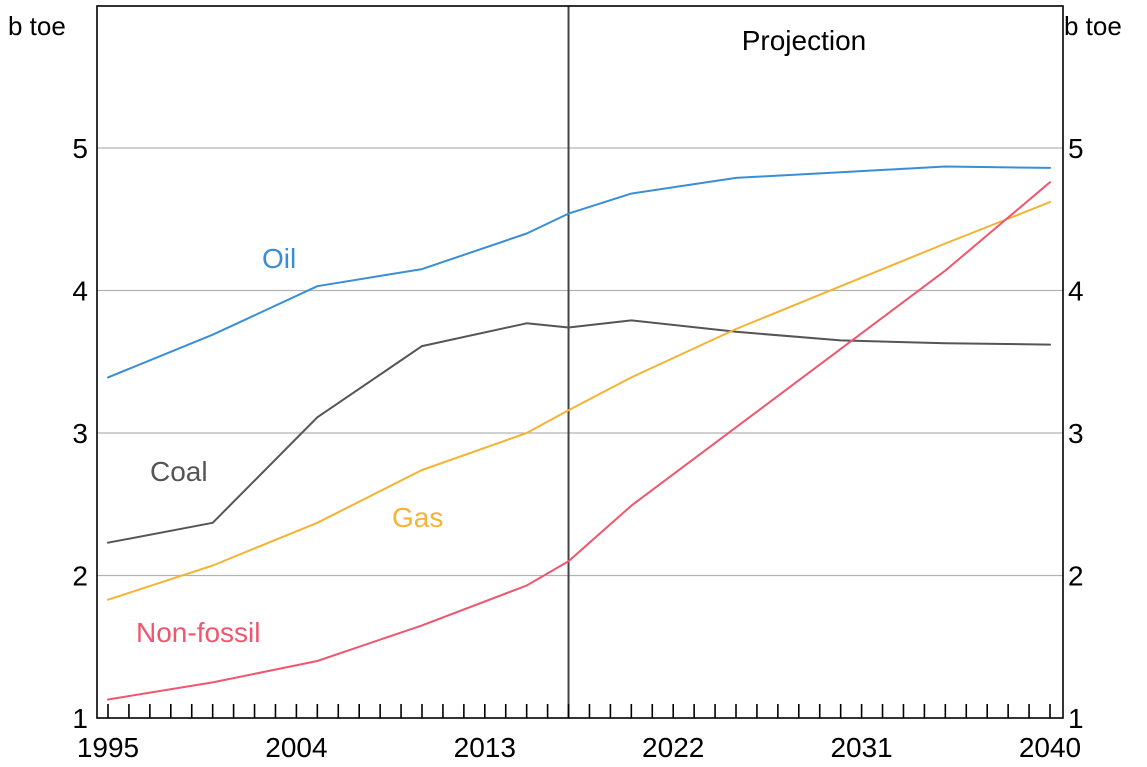 The width and height of the screenshot is (1147, 767). Describe the element at coordinates (1076, 148) in the screenshot. I see `y-tick-label-right-5: 5` at that location.